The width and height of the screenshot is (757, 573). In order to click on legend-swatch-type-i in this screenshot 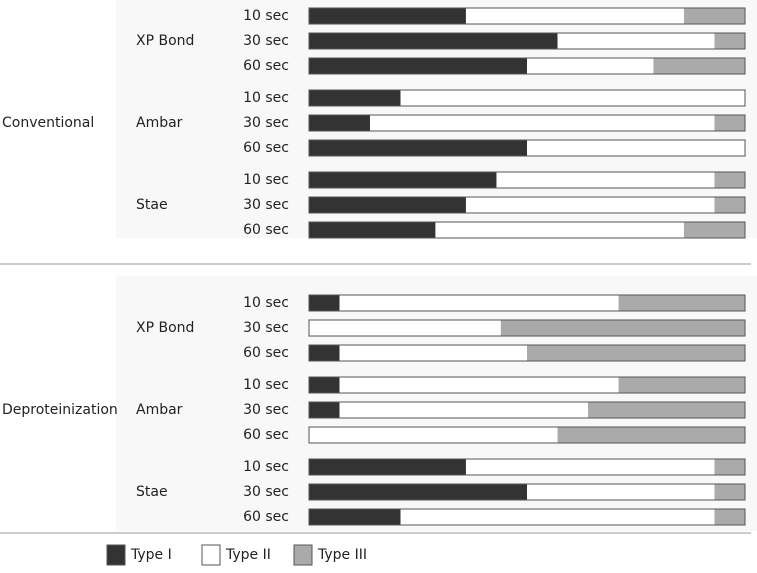, I will do `click(116, 555)`.